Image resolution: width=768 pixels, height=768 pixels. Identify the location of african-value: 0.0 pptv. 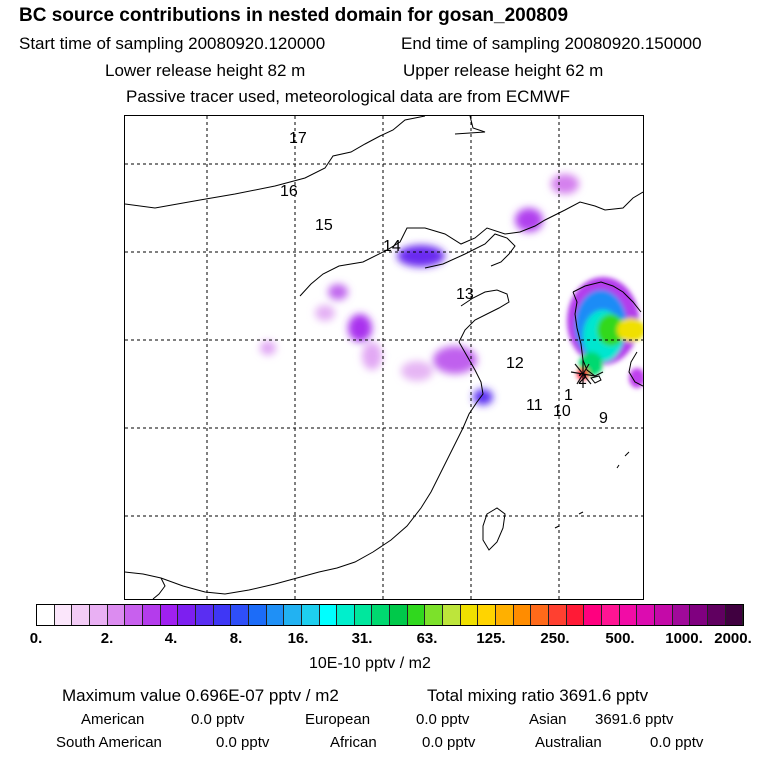
(449, 742).